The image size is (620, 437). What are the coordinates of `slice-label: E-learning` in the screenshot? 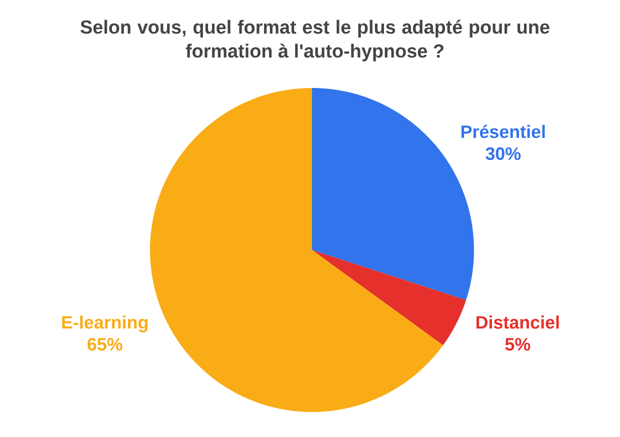 It's located at (105, 324).